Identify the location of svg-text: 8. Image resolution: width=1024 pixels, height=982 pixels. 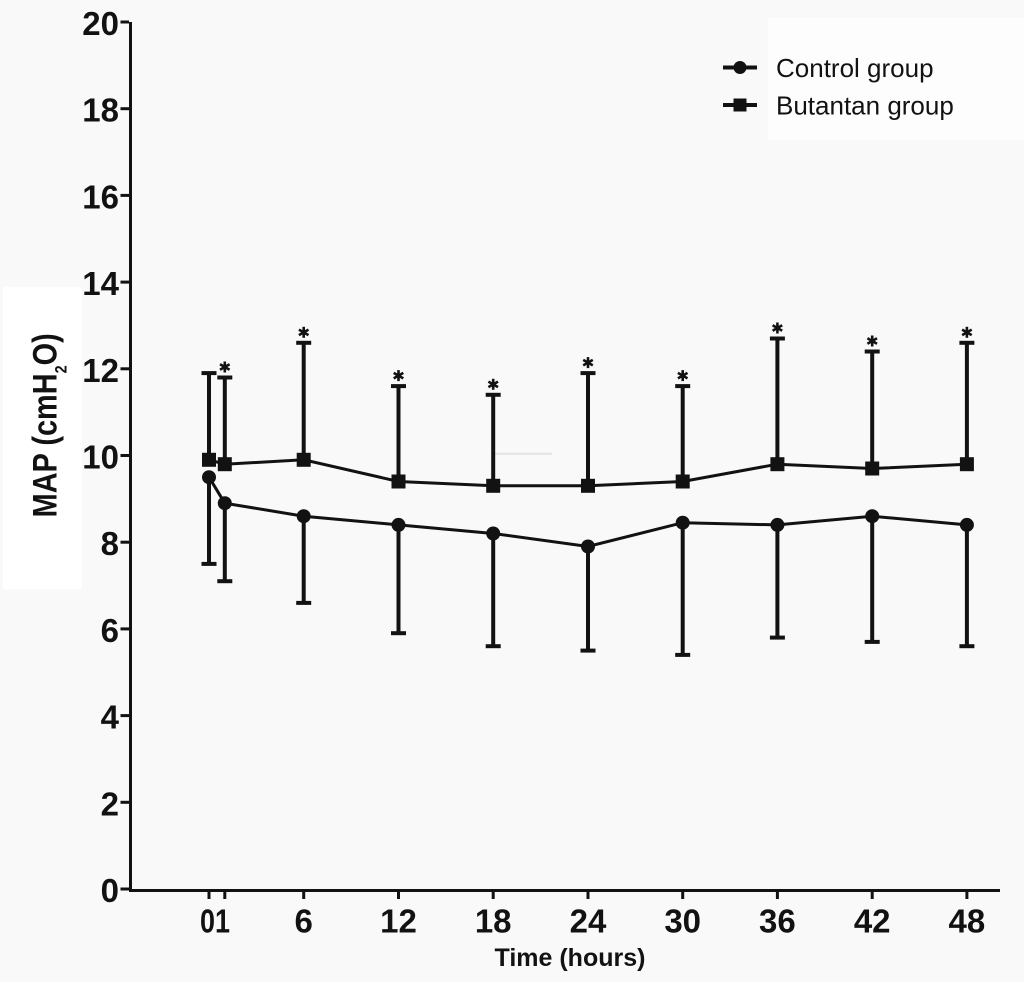
(110, 543).